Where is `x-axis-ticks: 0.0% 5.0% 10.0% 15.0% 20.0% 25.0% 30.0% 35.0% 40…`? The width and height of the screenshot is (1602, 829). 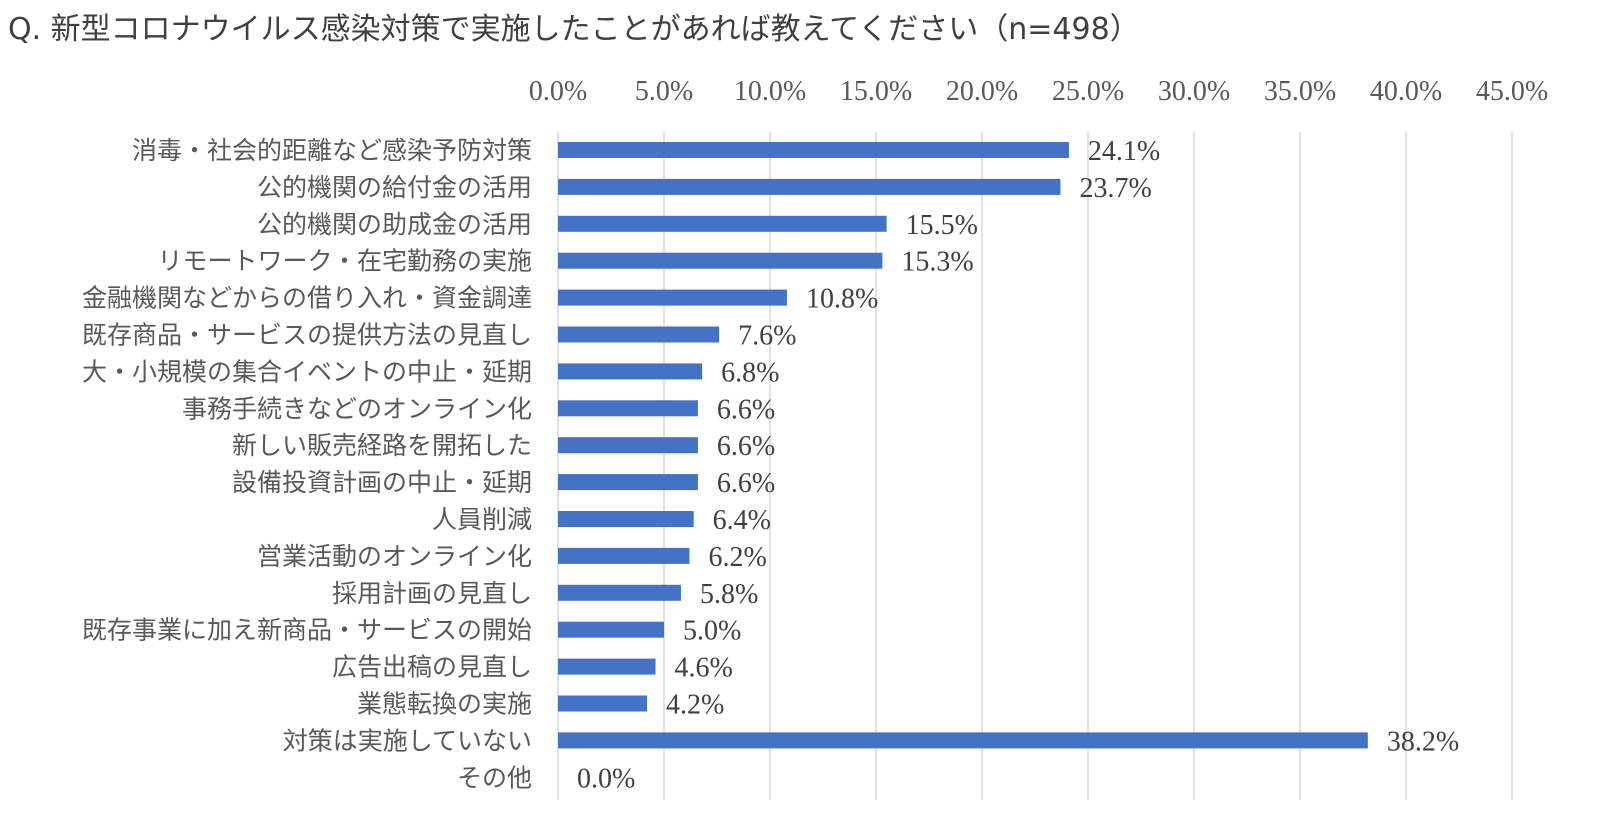
x-axis-ticks: 0.0% 5.0% 10.0% 15.0% 20.0% 25.0% 30.0% 35.0% 40… is located at coordinates (1038, 91).